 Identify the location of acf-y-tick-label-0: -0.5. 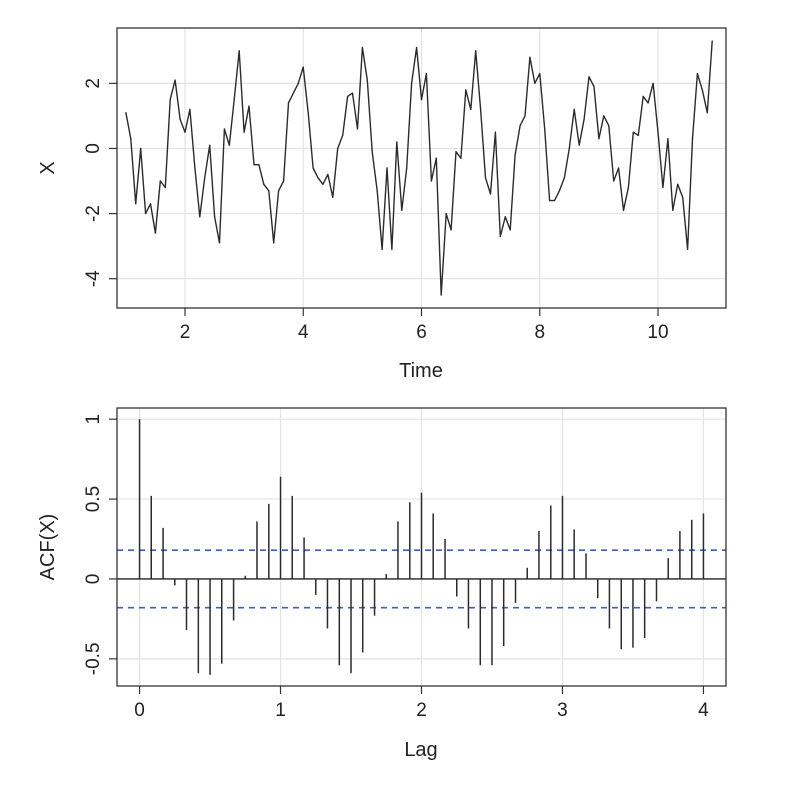
(93, 658).